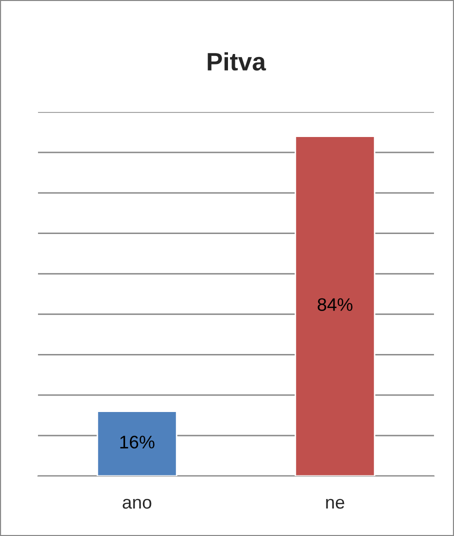 Image resolution: width=454 pixels, height=536 pixels. I want to click on data-label: 16%, so click(137, 442).